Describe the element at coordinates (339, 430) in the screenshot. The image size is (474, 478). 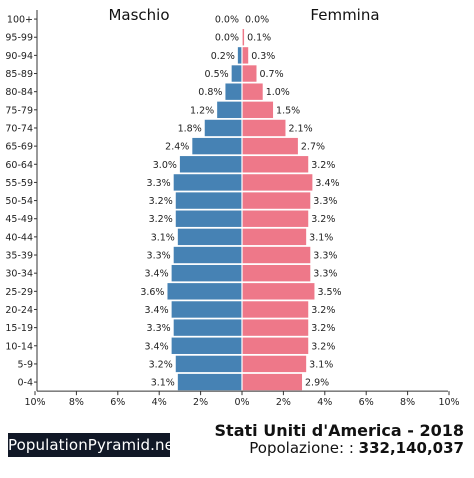
I see `country-year-title: Stati Uniti d'America - 2018` at that location.